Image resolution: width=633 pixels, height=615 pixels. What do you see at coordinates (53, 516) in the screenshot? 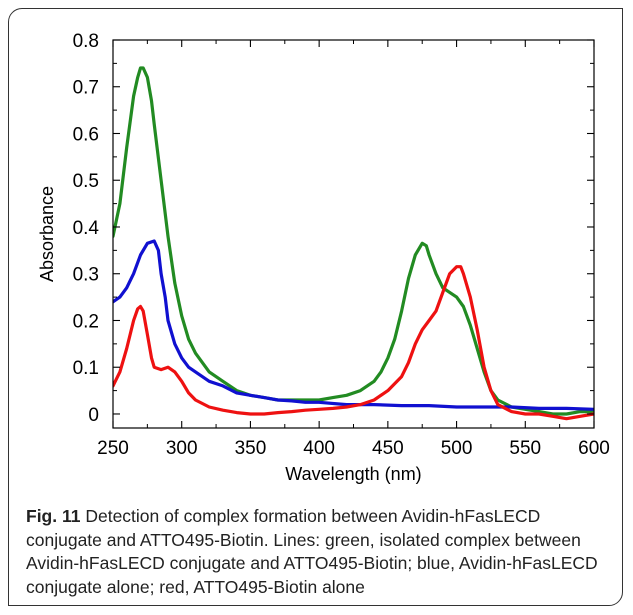
I see `figure-label: Fig. 11` at bounding box center [53, 516].